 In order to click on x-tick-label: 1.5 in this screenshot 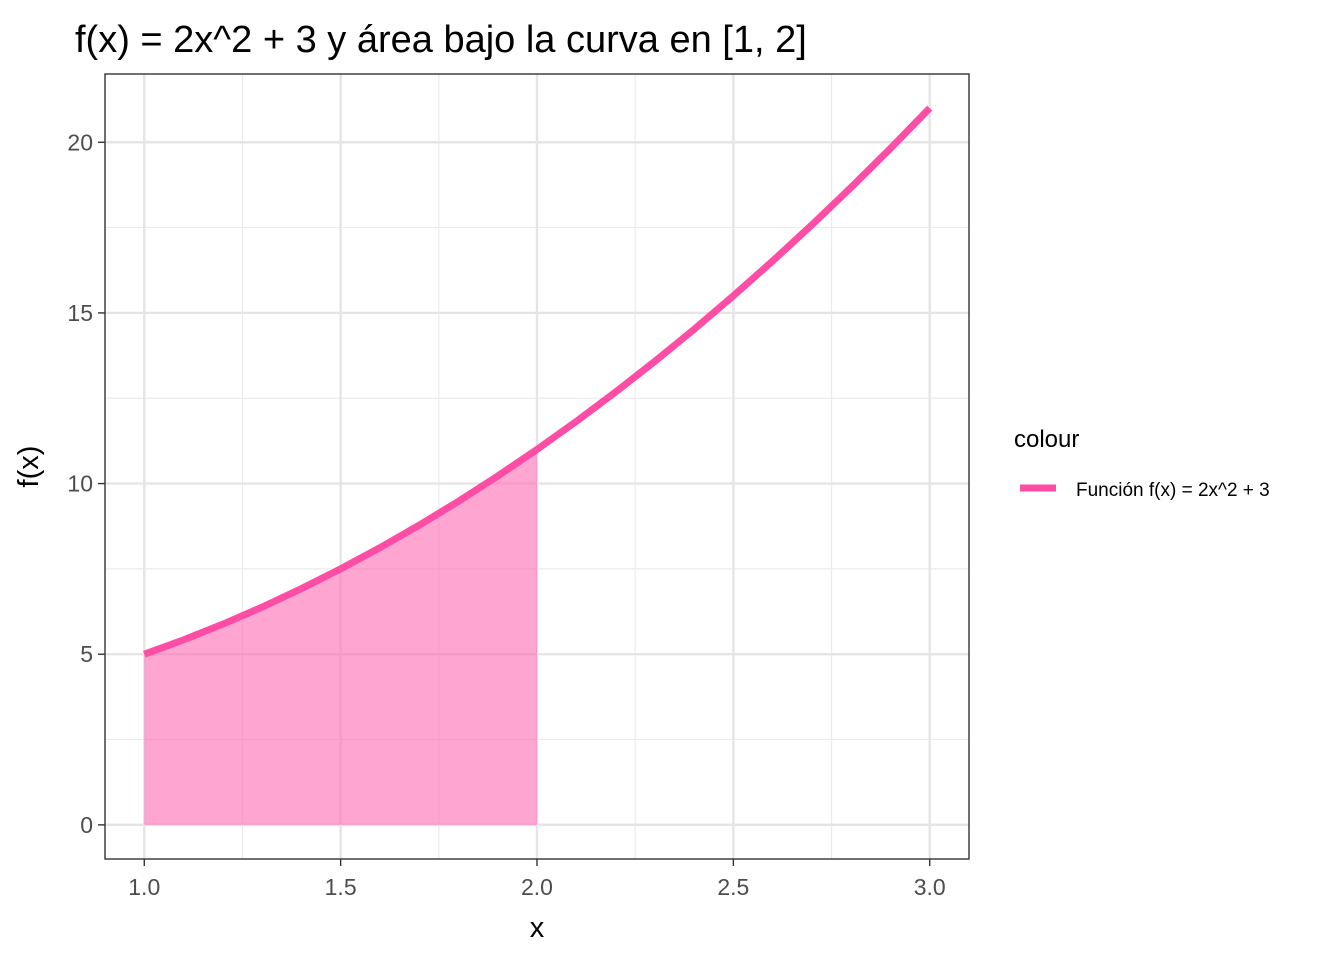, I will do `click(341, 887)`.